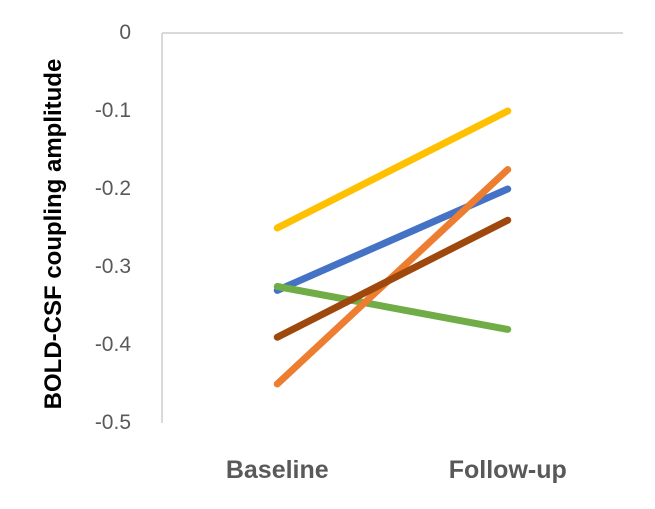  What do you see at coordinates (392, 278) in the screenshot?
I see `series-line-subject-brown` at bounding box center [392, 278].